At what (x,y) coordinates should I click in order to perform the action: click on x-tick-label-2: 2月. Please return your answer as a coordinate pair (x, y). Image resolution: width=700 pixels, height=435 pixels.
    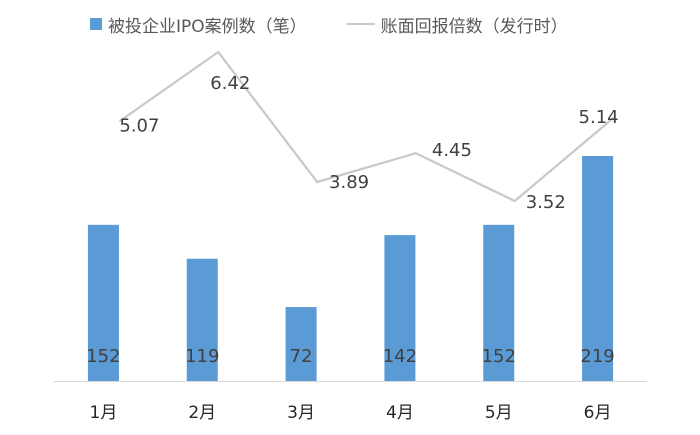
    Looking at the image, I should click on (202, 413).